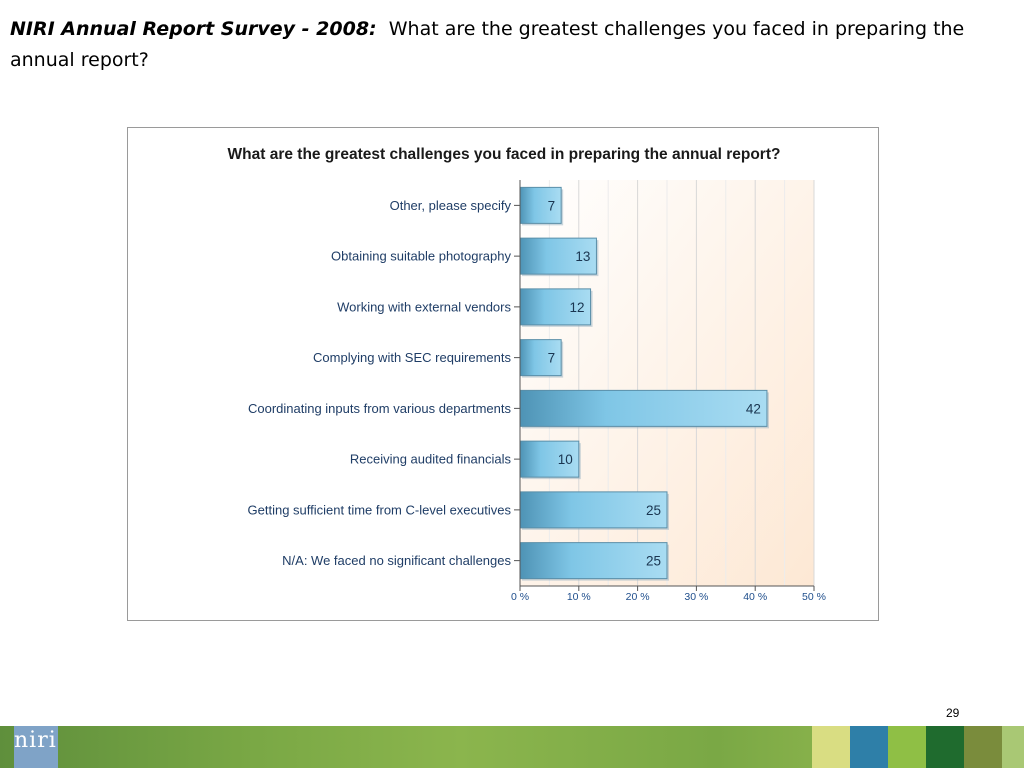 The width and height of the screenshot is (1024, 768). I want to click on niri-logo-box, so click(36, 747).